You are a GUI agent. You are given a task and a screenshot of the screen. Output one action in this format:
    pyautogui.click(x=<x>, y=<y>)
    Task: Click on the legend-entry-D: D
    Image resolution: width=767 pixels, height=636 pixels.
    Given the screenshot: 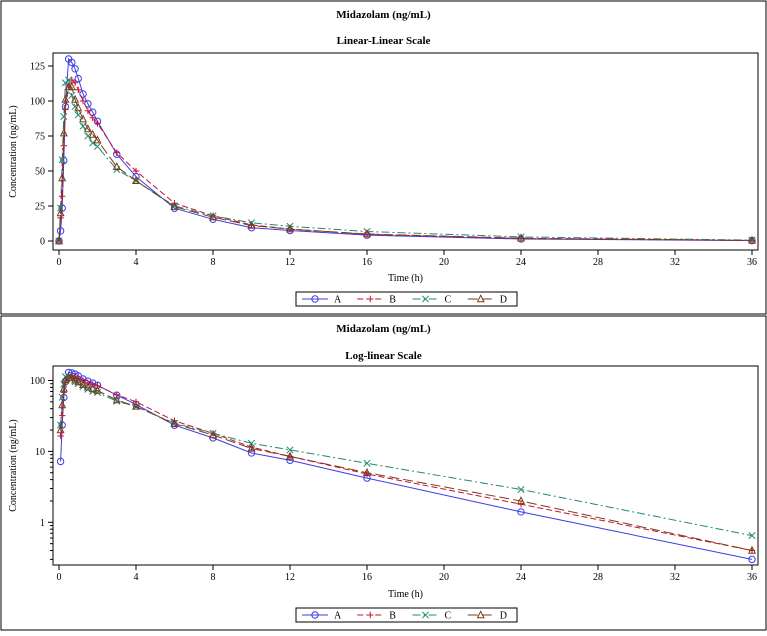 What is the action you would take?
    pyautogui.click(x=487, y=616)
    